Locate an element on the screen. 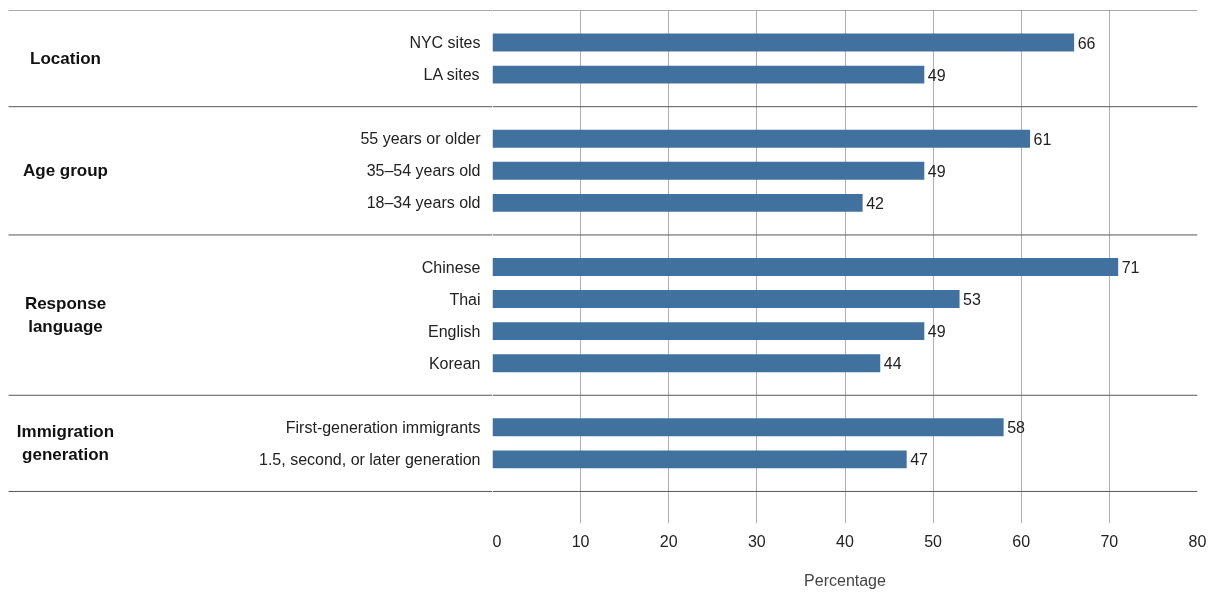 The width and height of the screenshot is (1215, 603). text: Immigration generation is located at coordinates (65, 443).